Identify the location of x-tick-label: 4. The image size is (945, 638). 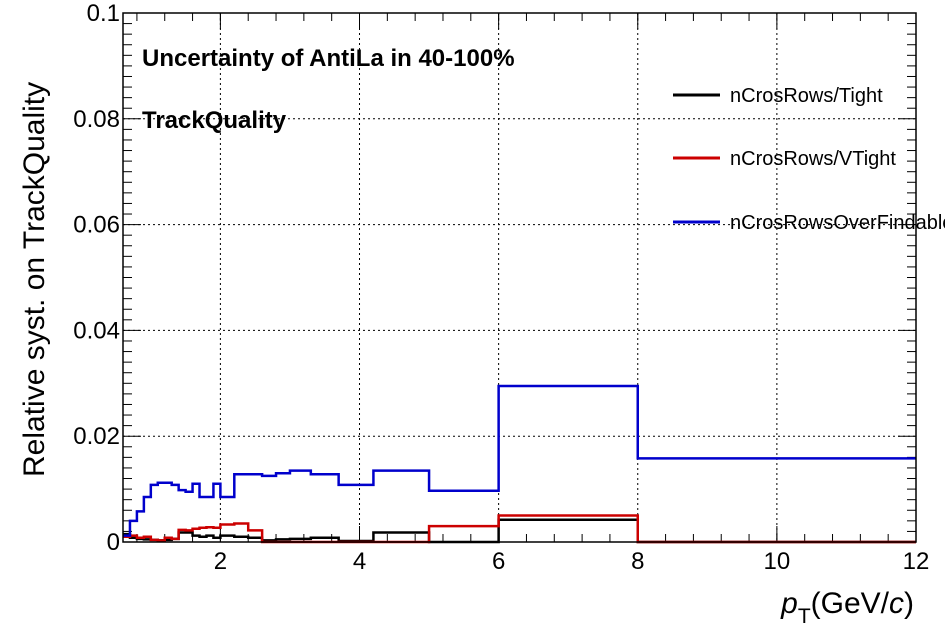
(359, 561).